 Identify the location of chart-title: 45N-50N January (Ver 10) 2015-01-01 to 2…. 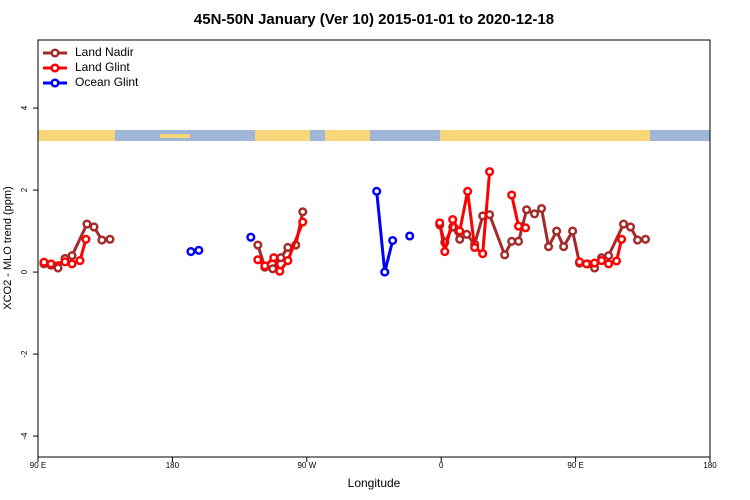
(374, 19).